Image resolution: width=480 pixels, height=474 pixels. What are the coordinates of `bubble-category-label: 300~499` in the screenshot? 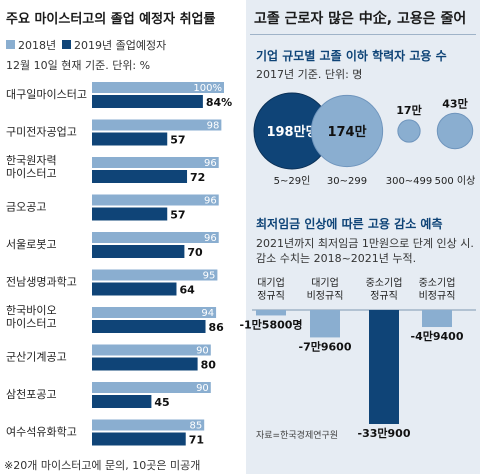 It's located at (409, 181).